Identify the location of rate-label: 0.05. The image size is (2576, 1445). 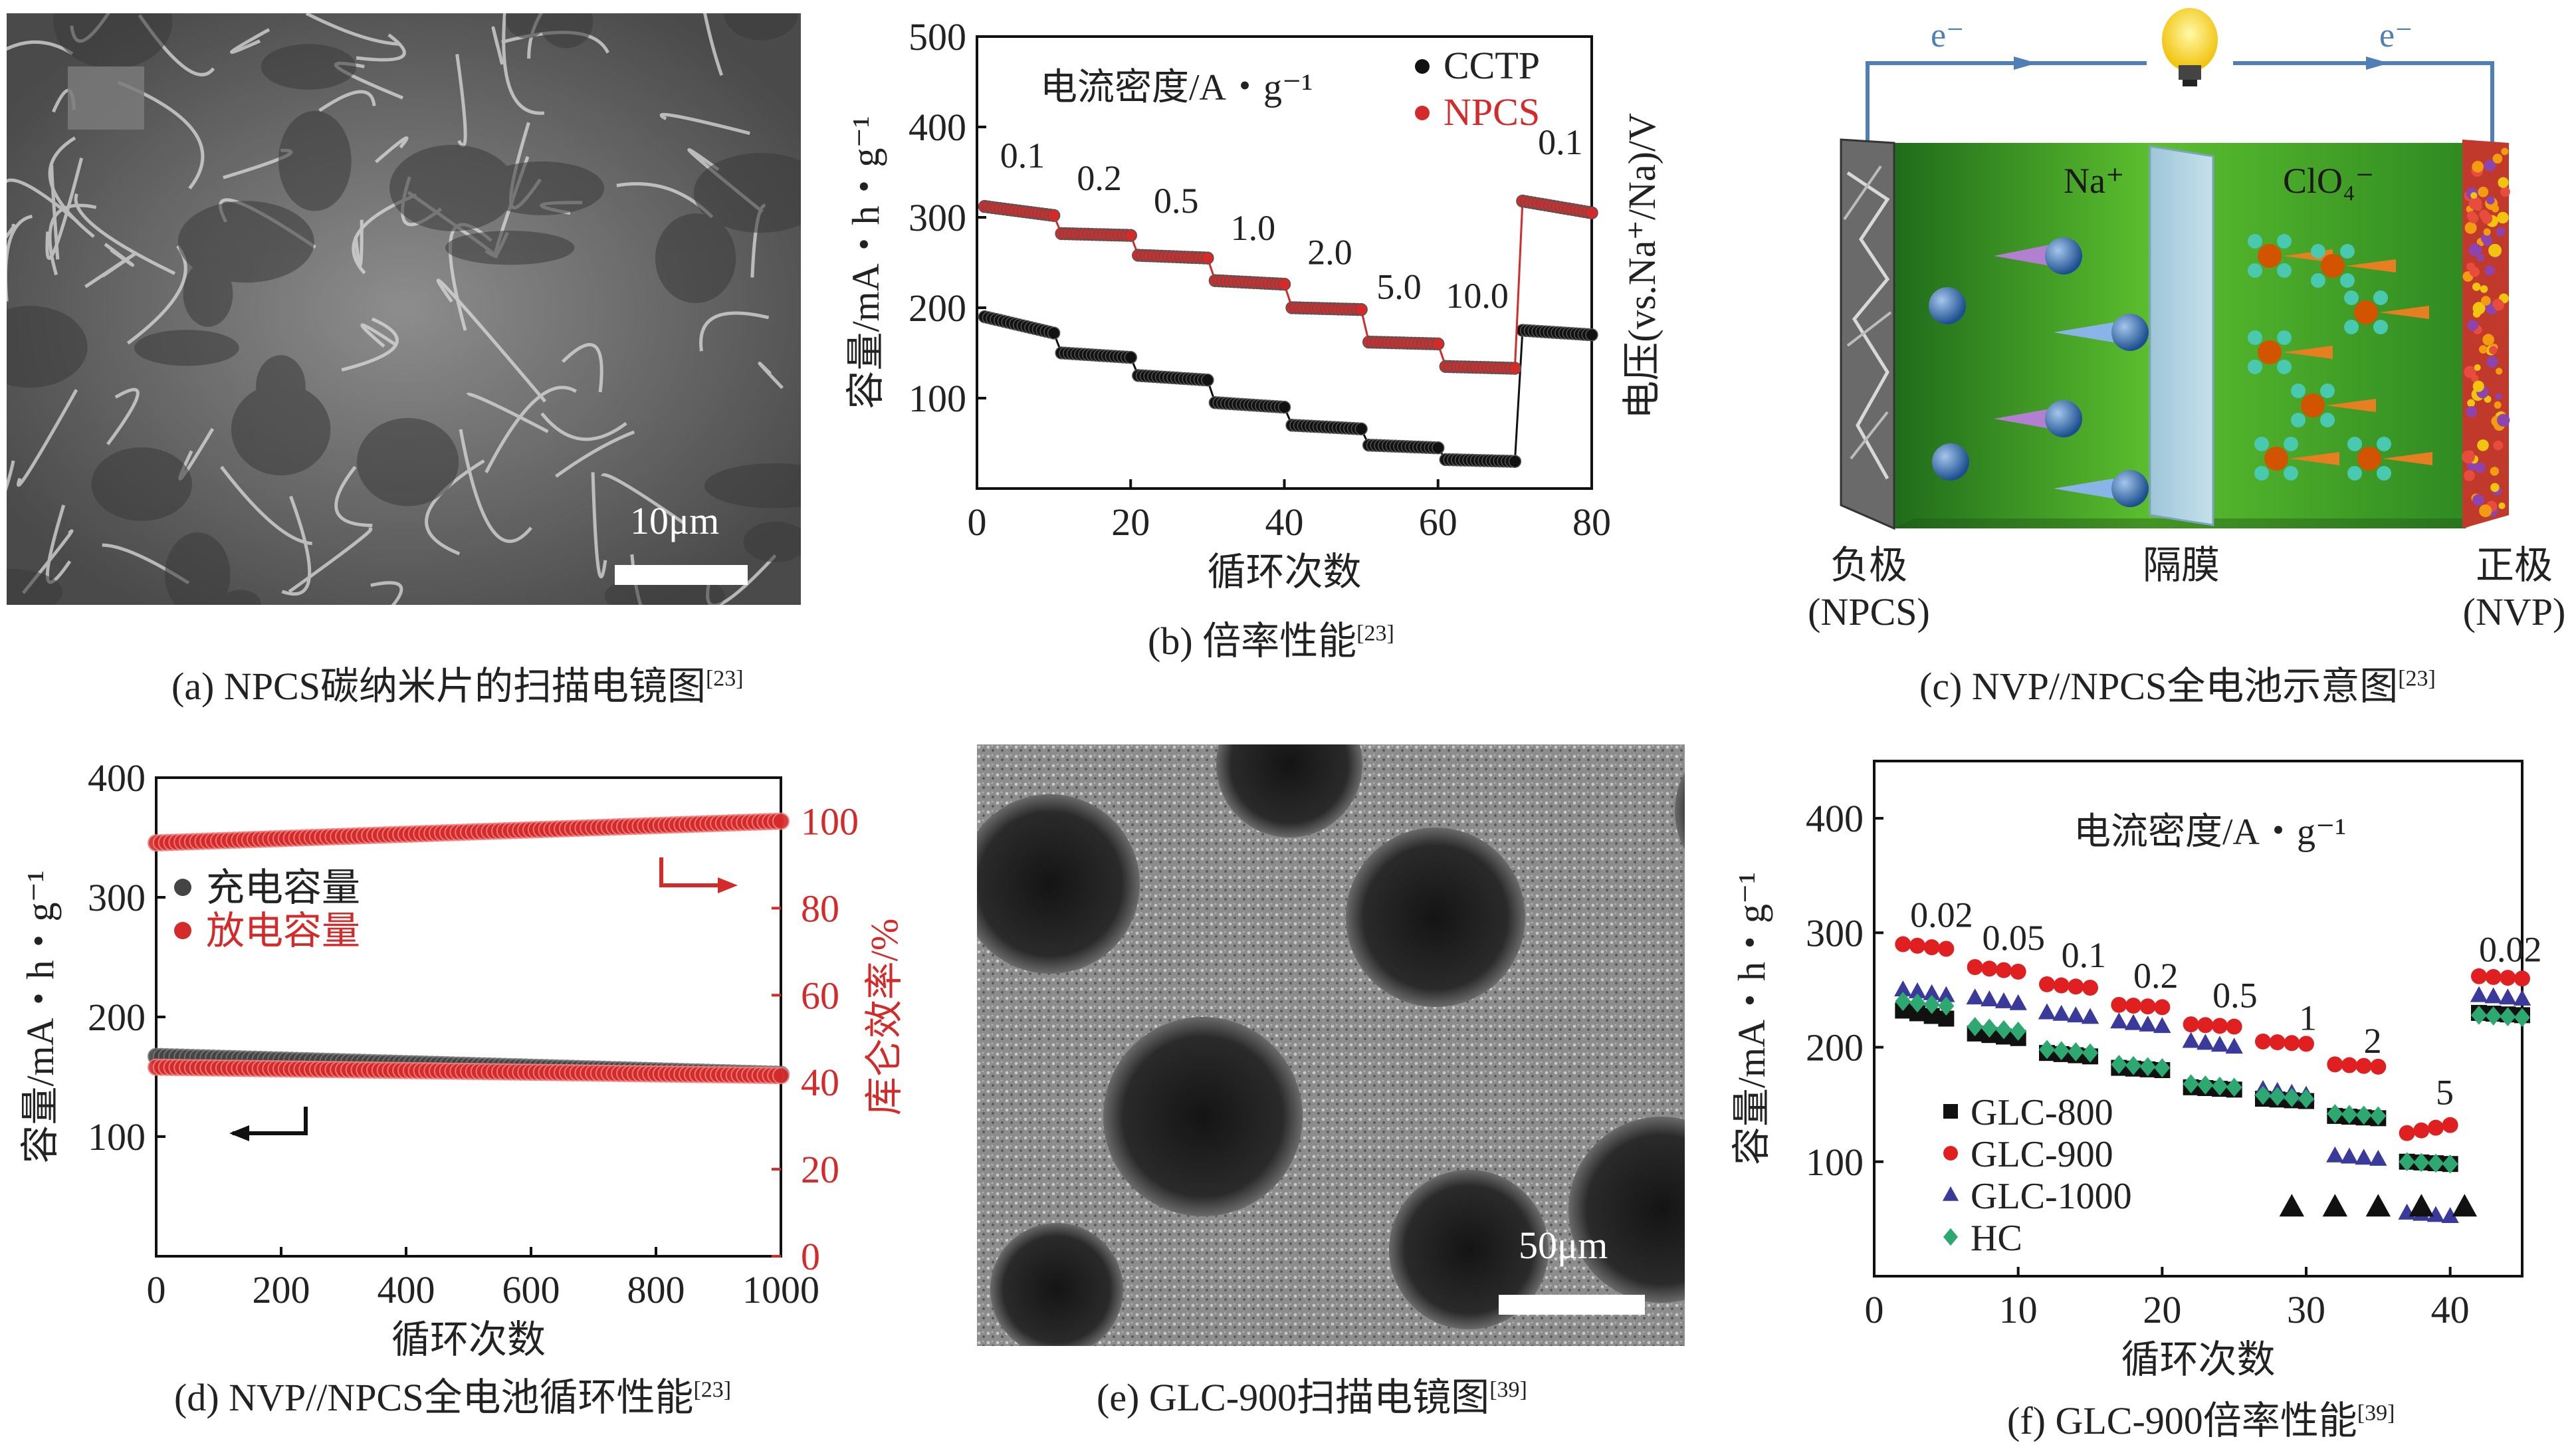
(2014, 938).